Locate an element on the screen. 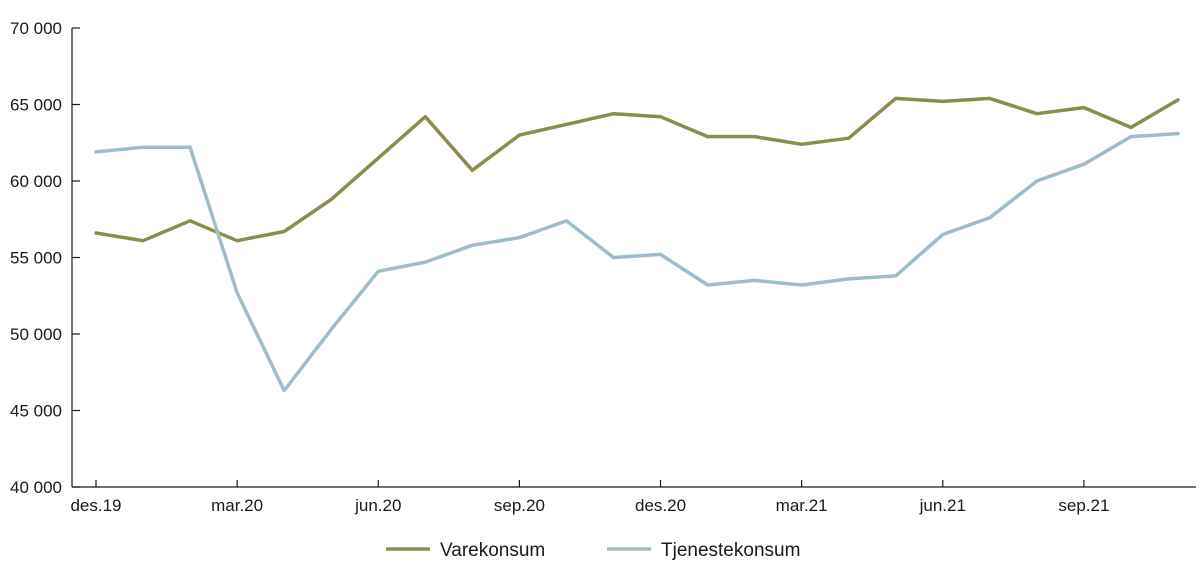 The width and height of the screenshot is (1200, 576). y-tick-label: 65 000 is located at coordinates (36, 105).